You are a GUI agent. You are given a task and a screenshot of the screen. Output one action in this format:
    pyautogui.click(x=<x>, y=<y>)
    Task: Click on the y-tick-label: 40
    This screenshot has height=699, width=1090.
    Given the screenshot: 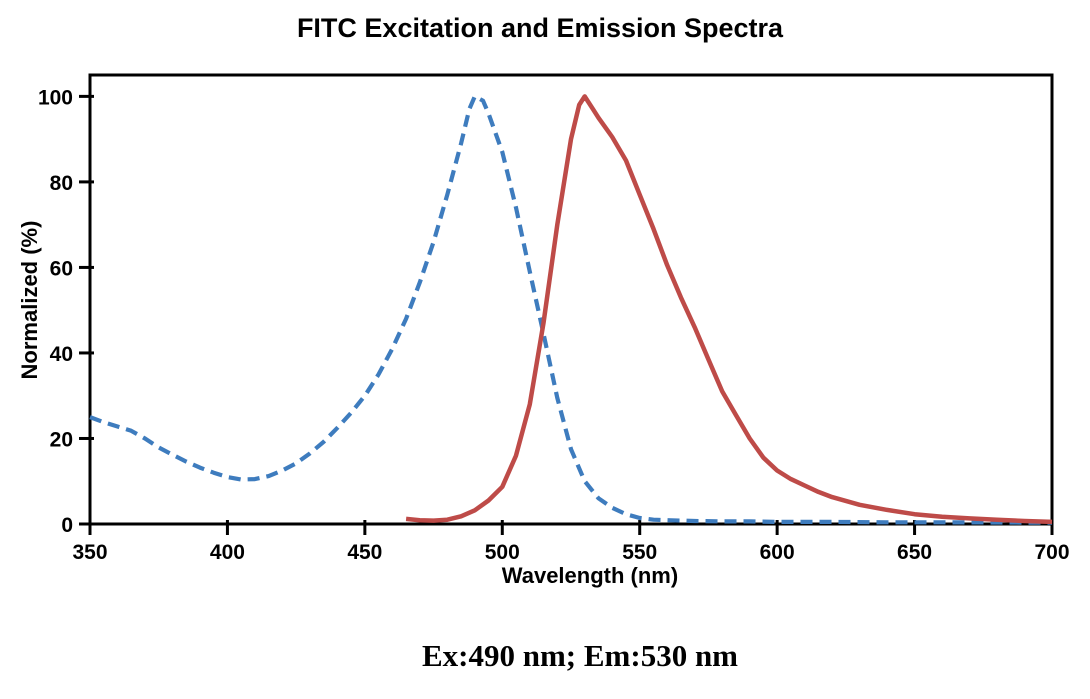 What is the action you would take?
    pyautogui.click(x=61, y=354)
    